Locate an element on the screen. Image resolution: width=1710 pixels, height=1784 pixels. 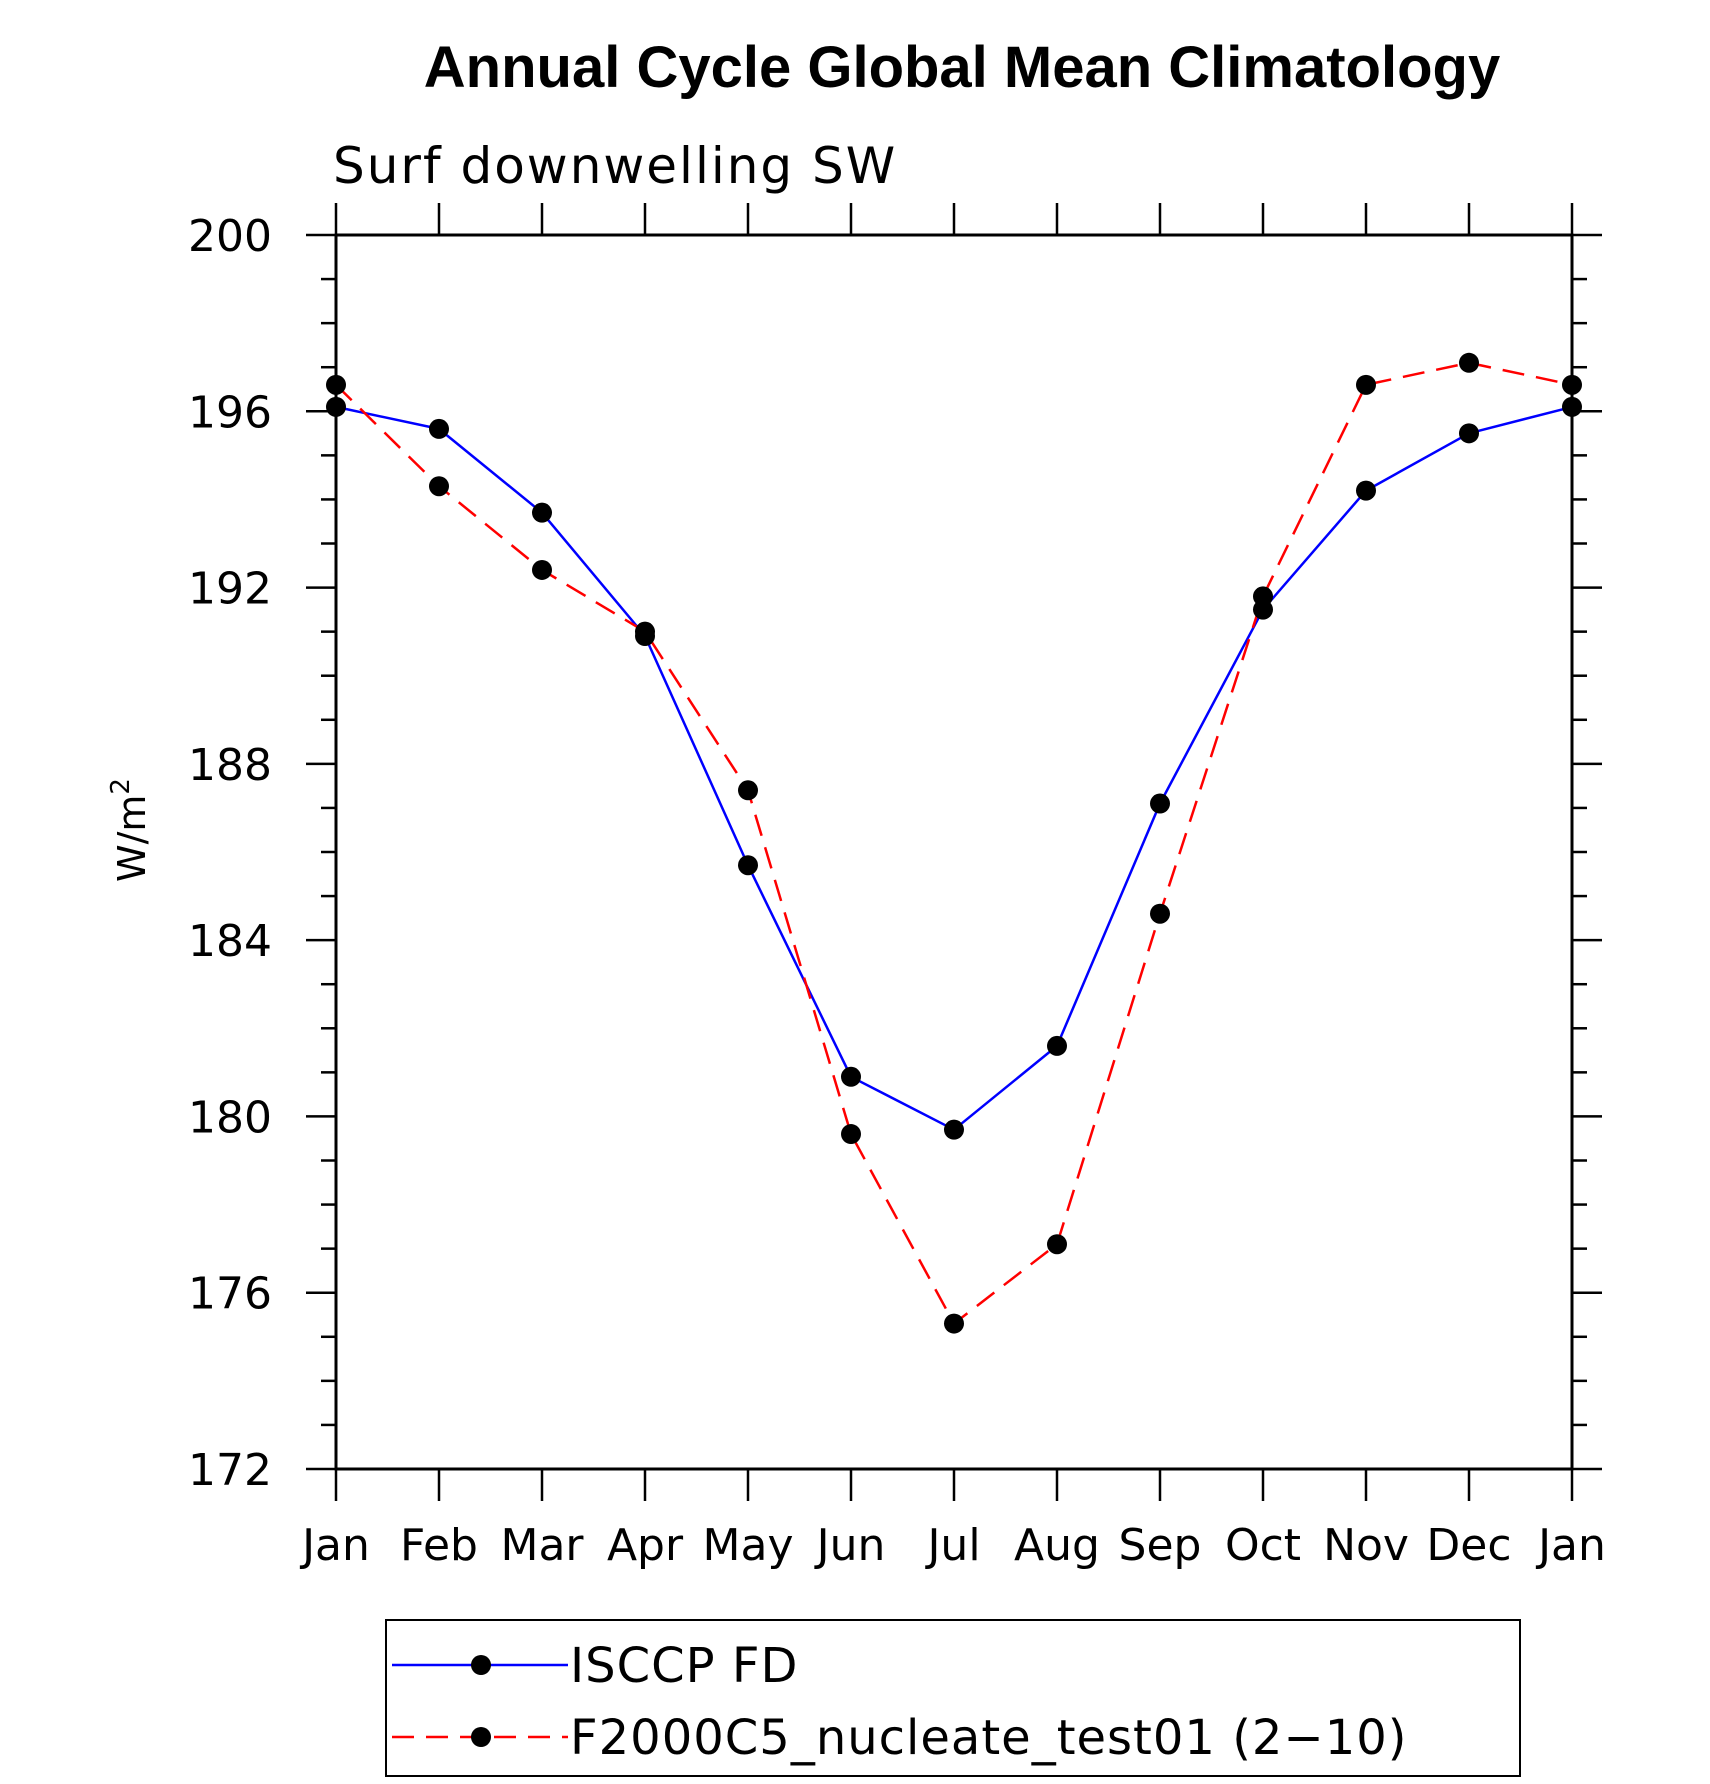
svg-text: W/m2 is located at coordinates (130, 830).